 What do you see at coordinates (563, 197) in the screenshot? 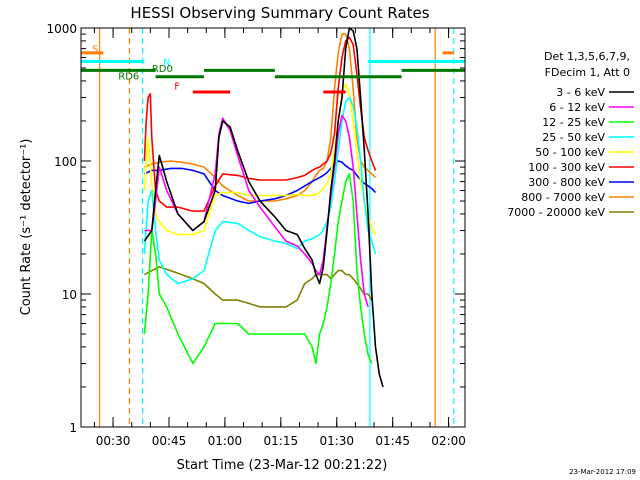
I see `legend-label-7: 800 - 7000 keV` at bounding box center [563, 197].